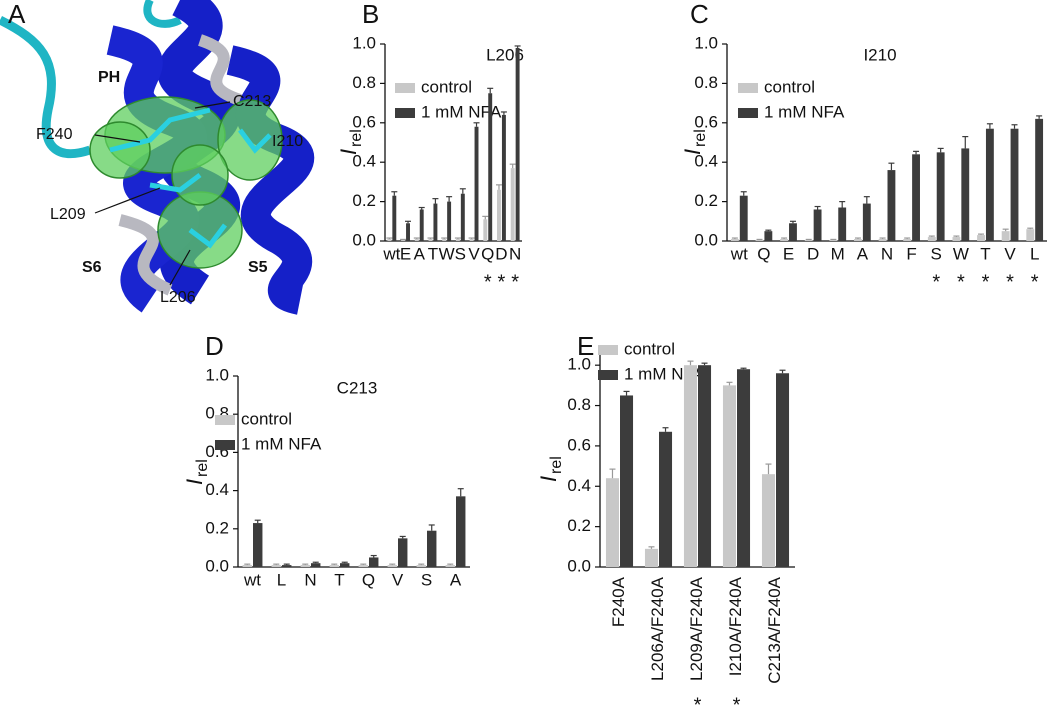  I want to click on panel-letter: B, so click(370, 14).